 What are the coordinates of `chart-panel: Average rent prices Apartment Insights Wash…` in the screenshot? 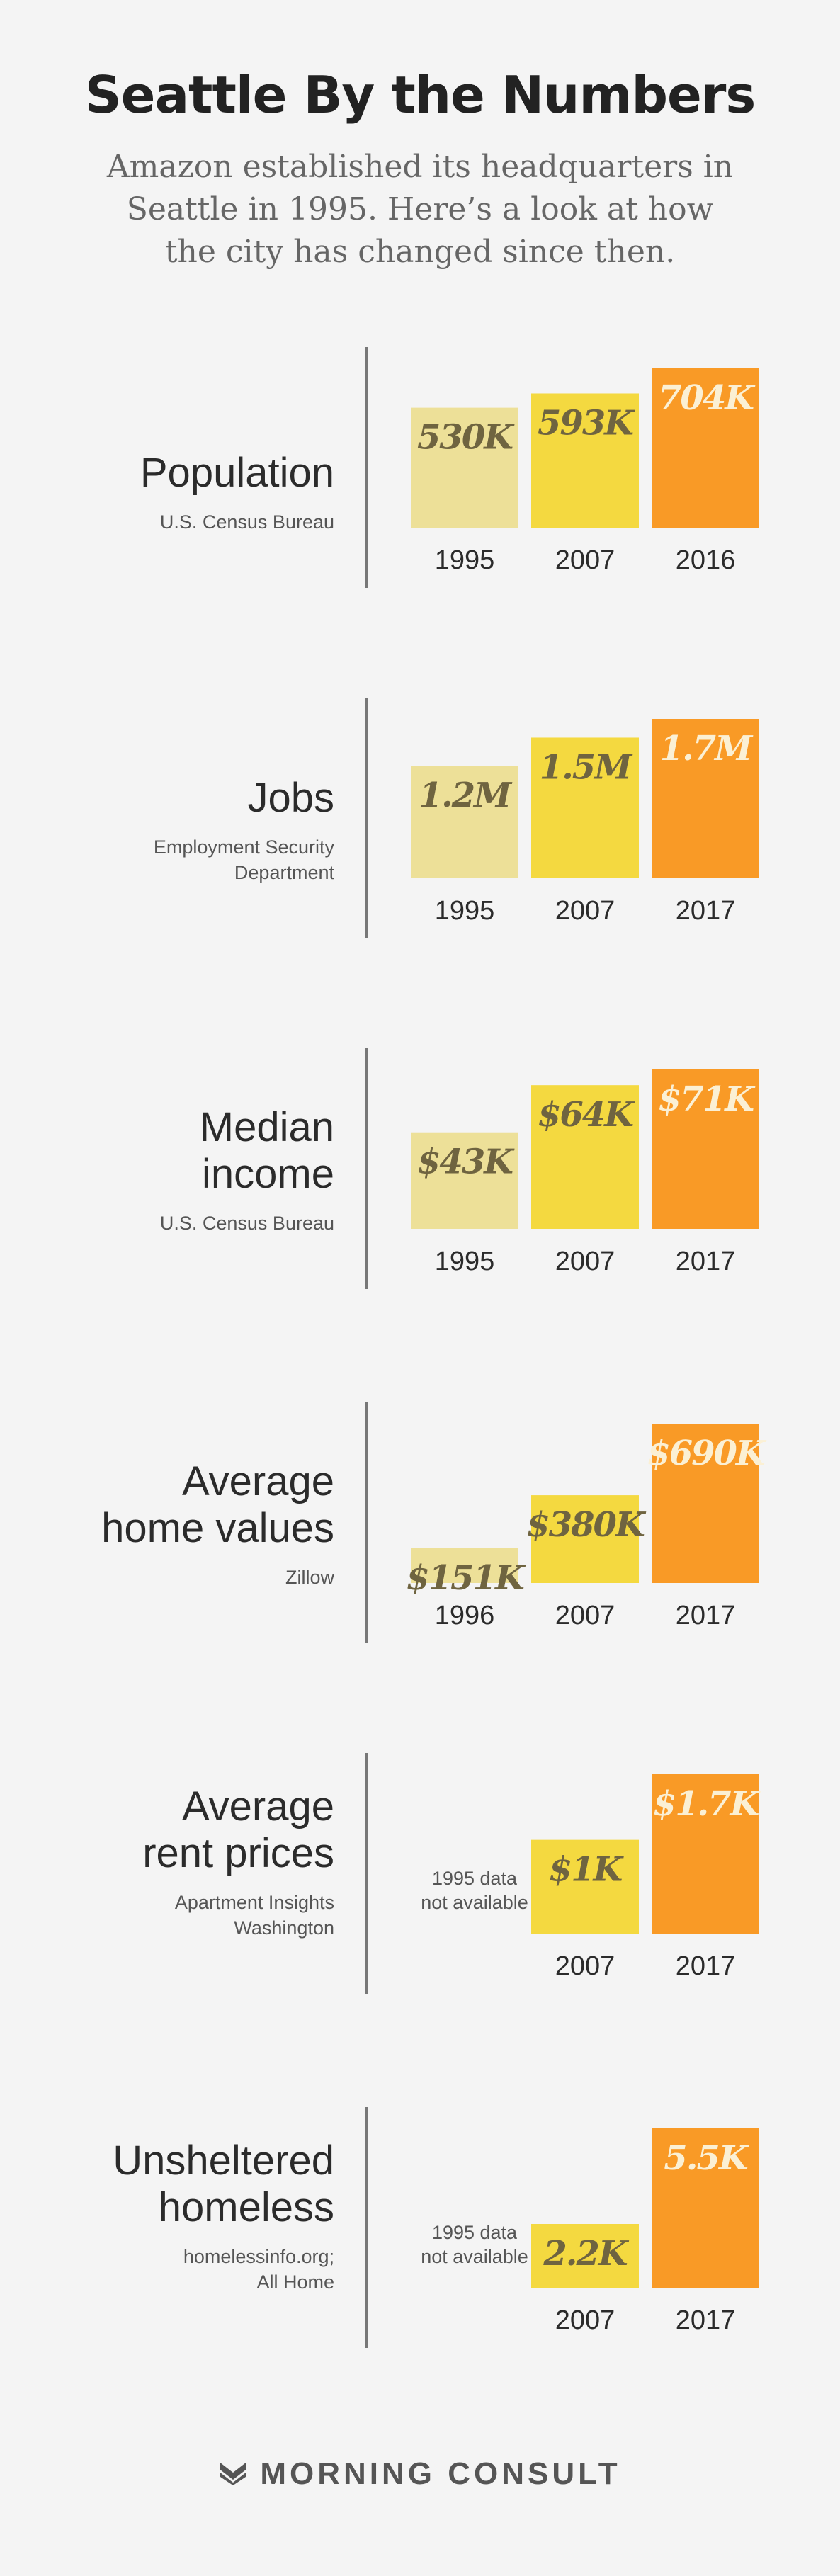 It's located at (420, 1873).